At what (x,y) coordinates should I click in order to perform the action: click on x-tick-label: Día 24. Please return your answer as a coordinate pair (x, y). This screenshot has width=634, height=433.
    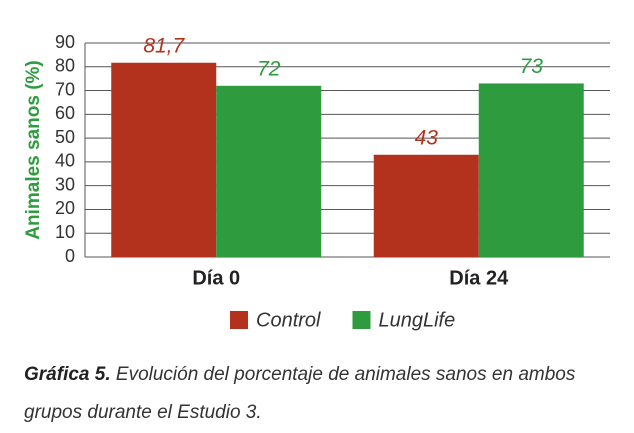
    Looking at the image, I should click on (479, 278).